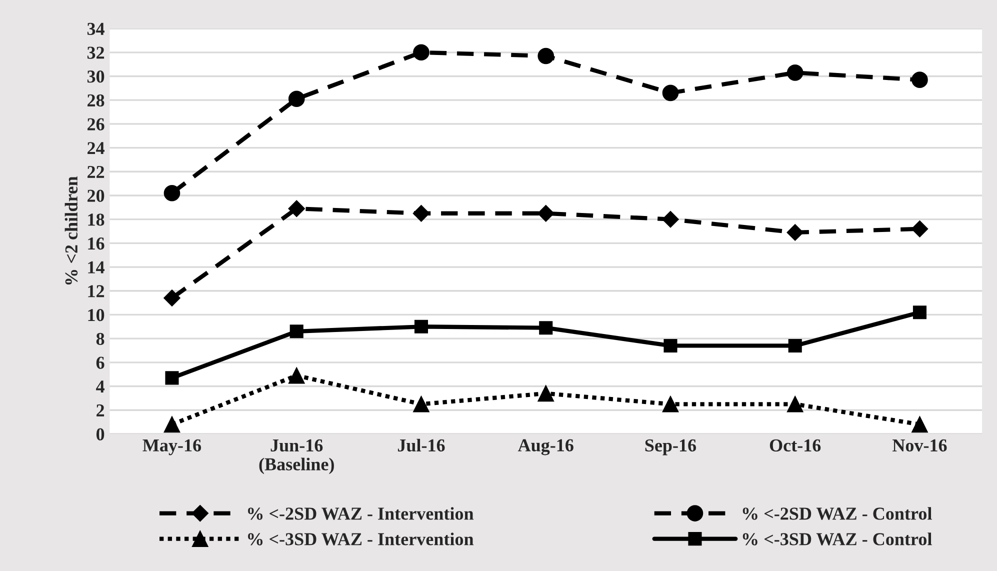 This screenshot has height=571, width=997. I want to click on y-tick-label: 28, so click(96, 100).